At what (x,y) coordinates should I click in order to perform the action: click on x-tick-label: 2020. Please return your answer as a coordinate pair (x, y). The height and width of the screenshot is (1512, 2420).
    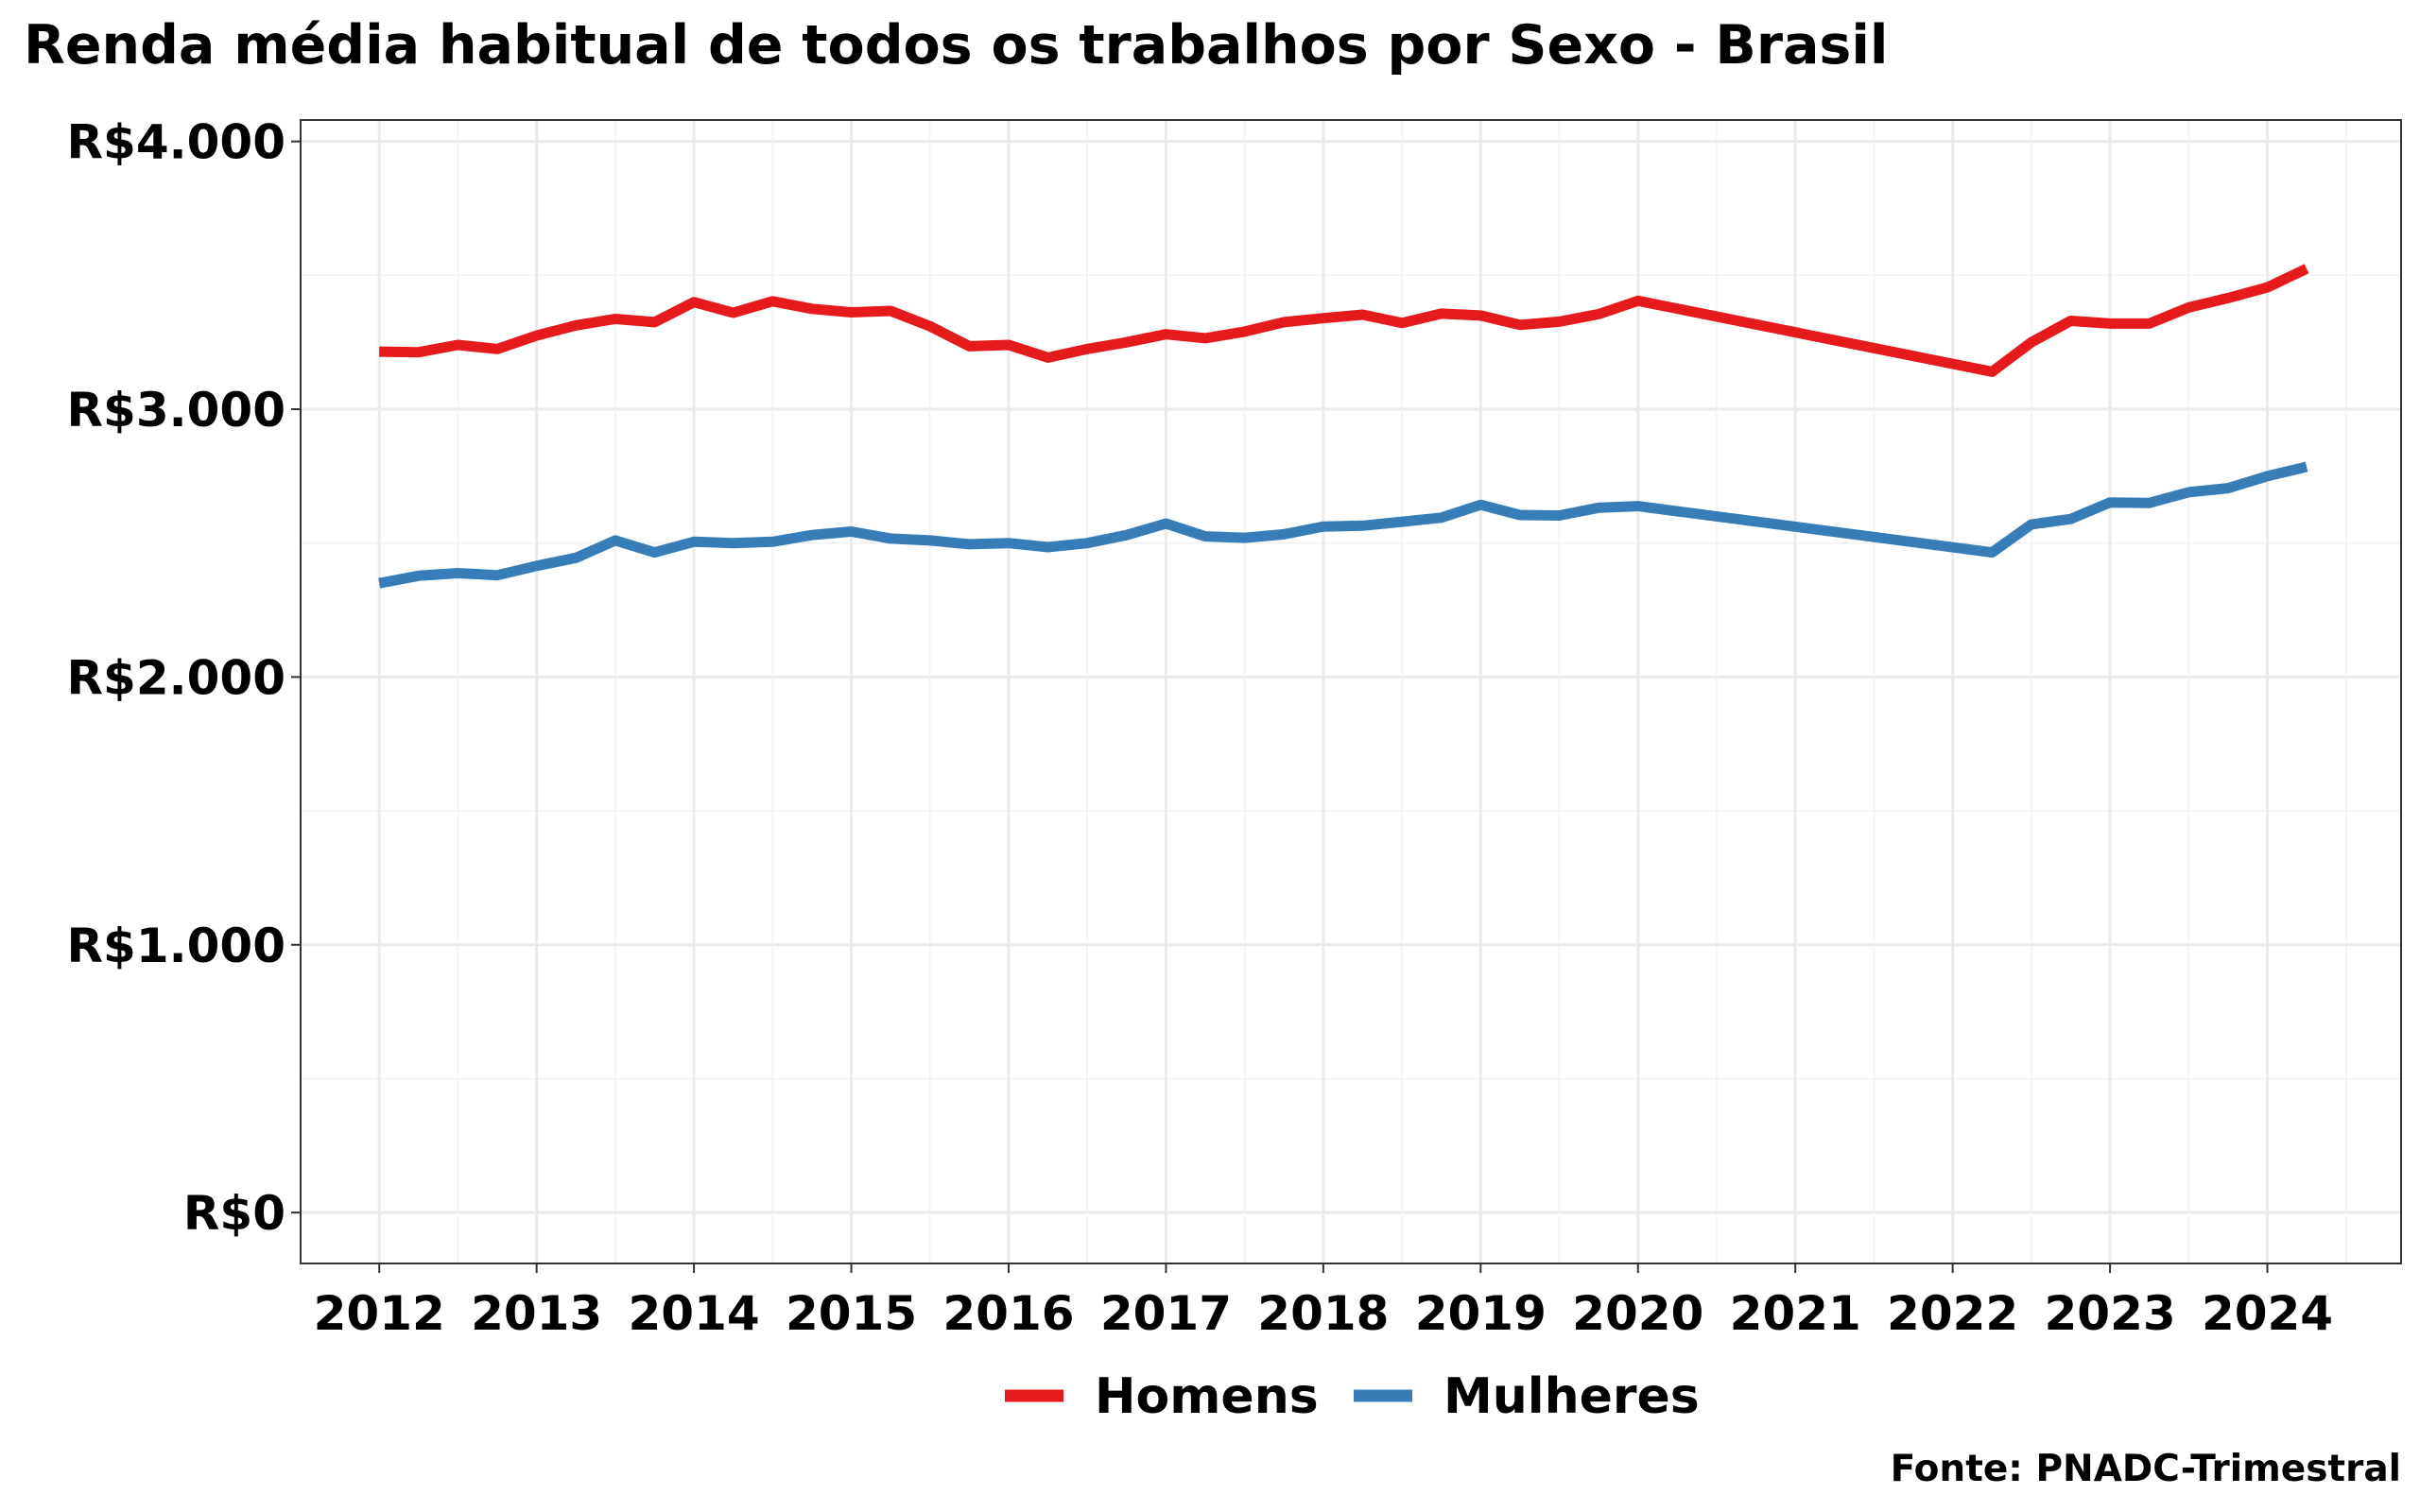
    Looking at the image, I should click on (1637, 1313).